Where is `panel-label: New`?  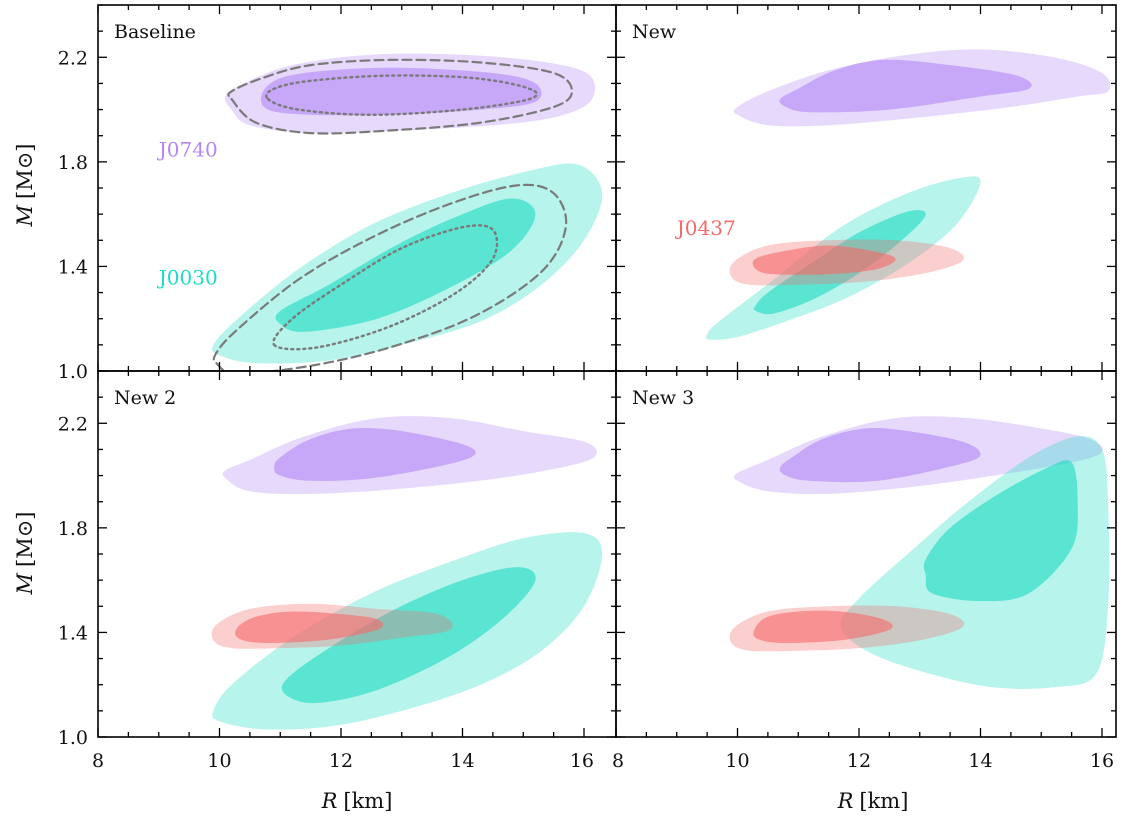 panel-label: New is located at coordinates (654, 32).